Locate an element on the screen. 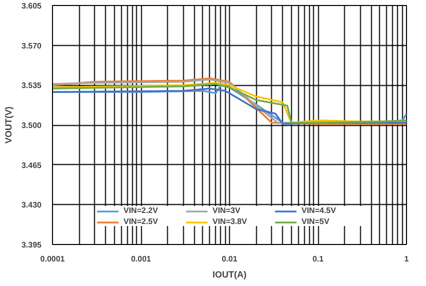 This screenshot has width=426, height=286. x-tick-label: 0.01 is located at coordinates (230, 259).